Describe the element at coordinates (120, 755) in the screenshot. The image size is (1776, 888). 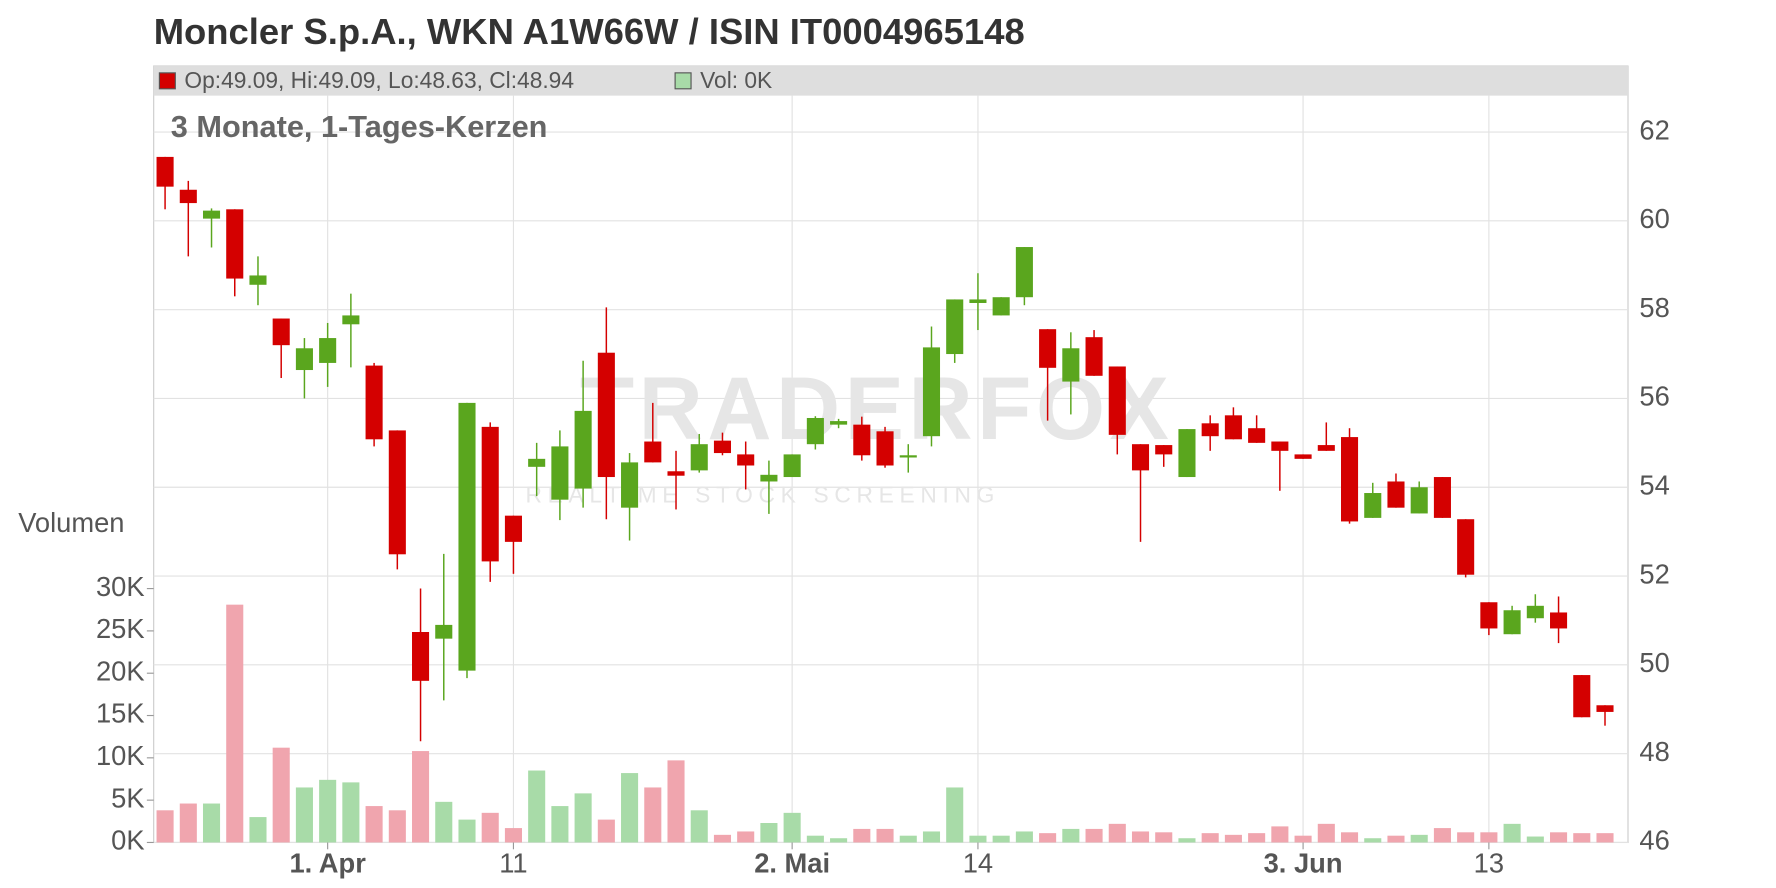
I see `y2-tick-label: 10K` at that location.